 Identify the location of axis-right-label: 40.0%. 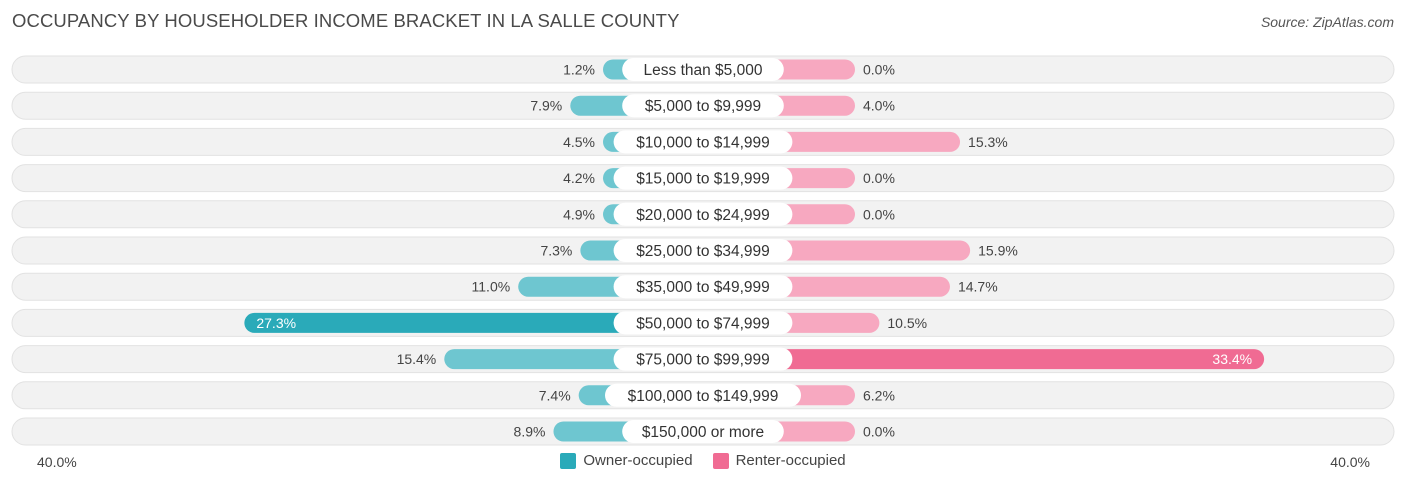
(1350, 462).